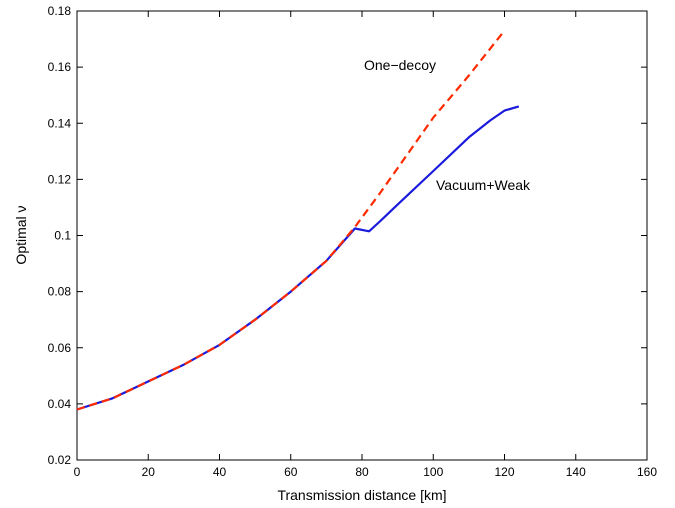 The height and width of the screenshot is (508, 675). Describe the element at coordinates (60, 123) in the screenshot. I see `y-tick-label: 0.14` at that location.